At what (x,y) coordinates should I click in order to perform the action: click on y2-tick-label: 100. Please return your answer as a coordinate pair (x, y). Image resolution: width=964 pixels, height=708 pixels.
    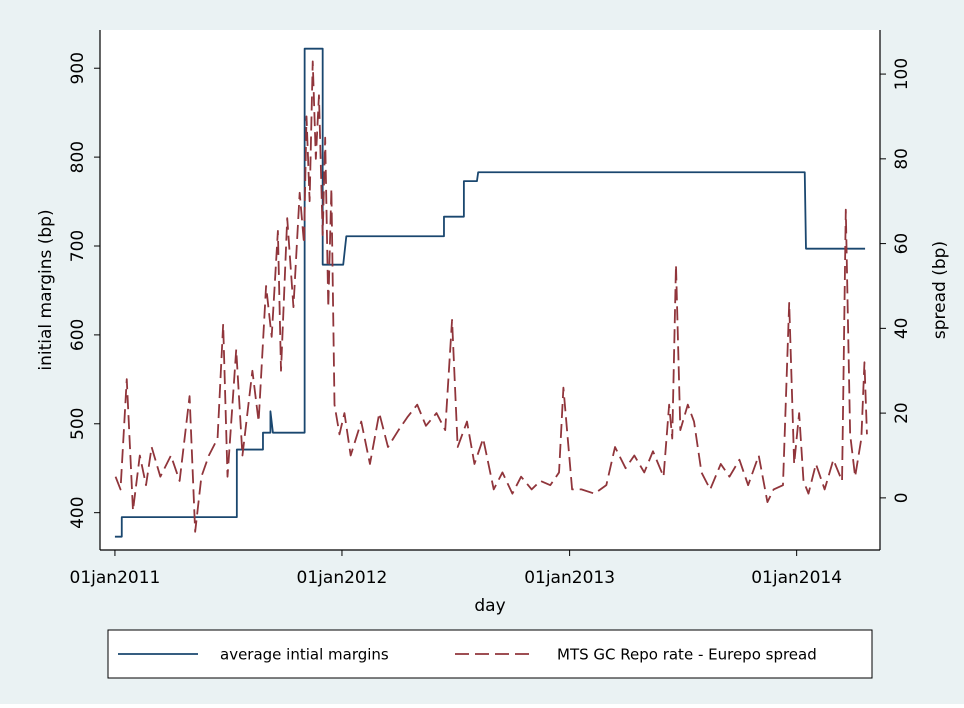
    Looking at the image, I should click on (902, 74).